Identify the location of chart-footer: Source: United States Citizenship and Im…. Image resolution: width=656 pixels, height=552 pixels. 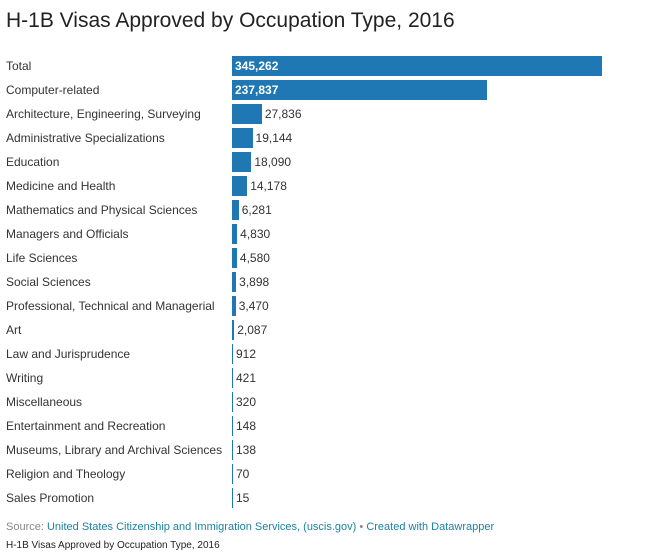
(250, 527).